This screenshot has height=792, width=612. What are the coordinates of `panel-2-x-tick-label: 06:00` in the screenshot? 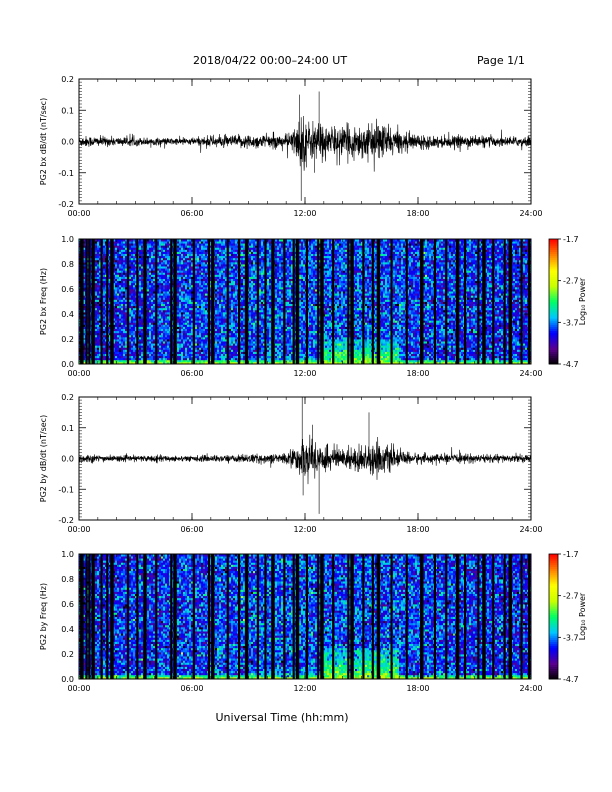 It's located at (191, 529).